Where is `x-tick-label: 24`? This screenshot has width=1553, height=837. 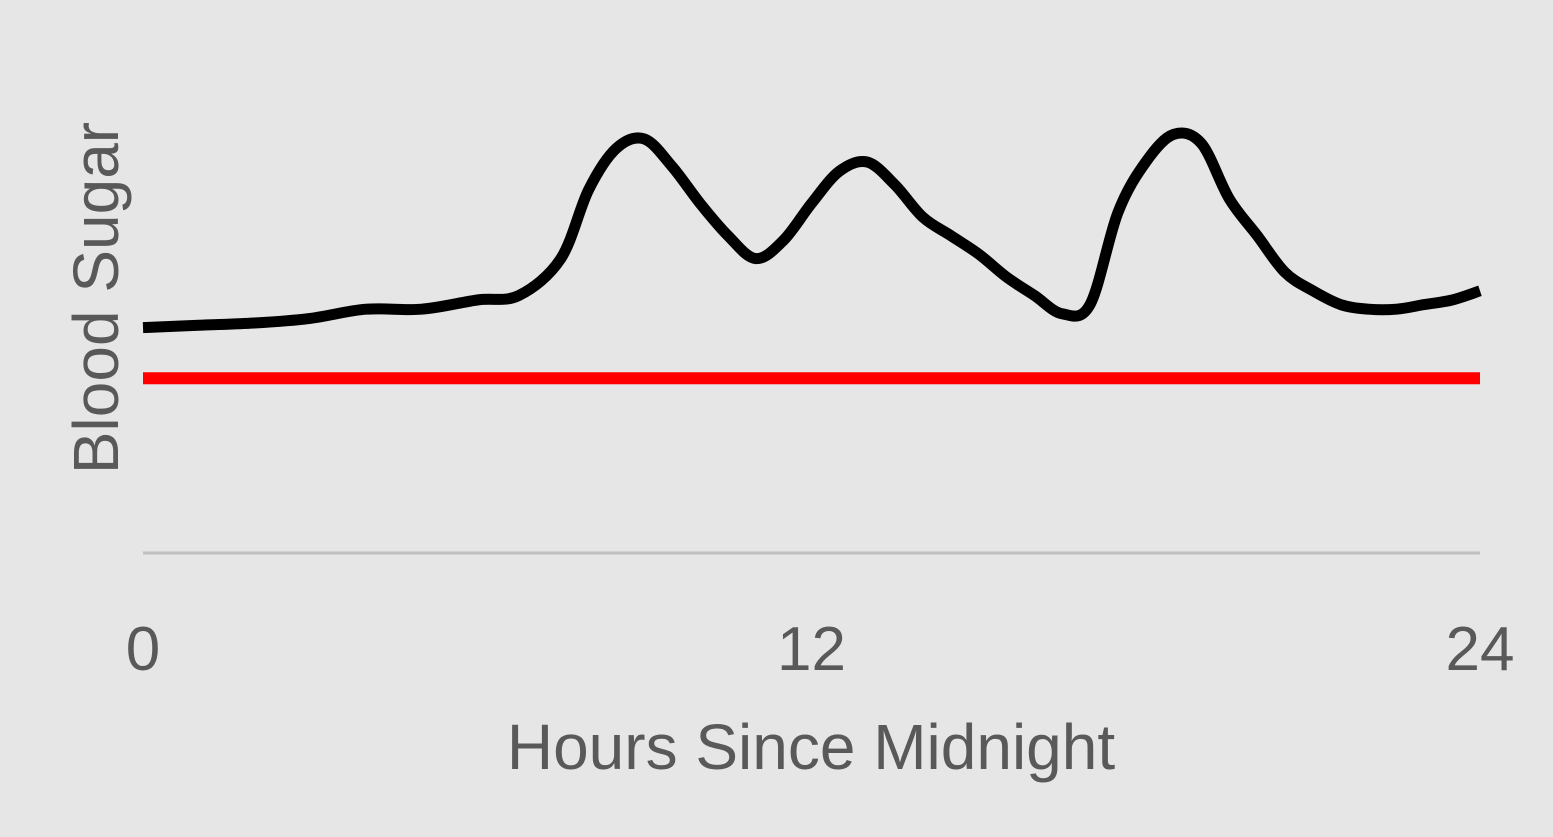 x-tick-label: 24 is located at coordinates (1480, 649).